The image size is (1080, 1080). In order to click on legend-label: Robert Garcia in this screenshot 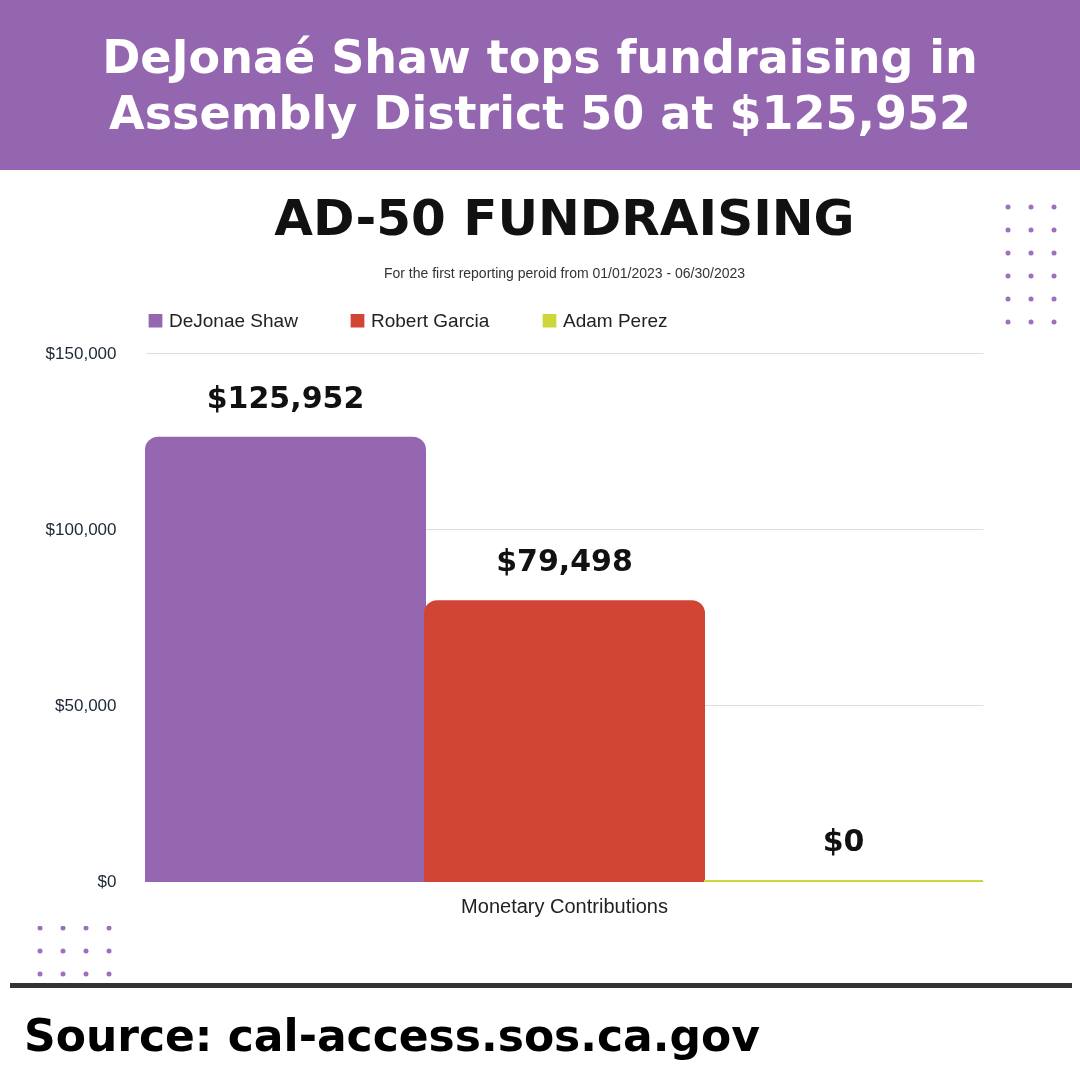, I will do `click(430, 320)`.